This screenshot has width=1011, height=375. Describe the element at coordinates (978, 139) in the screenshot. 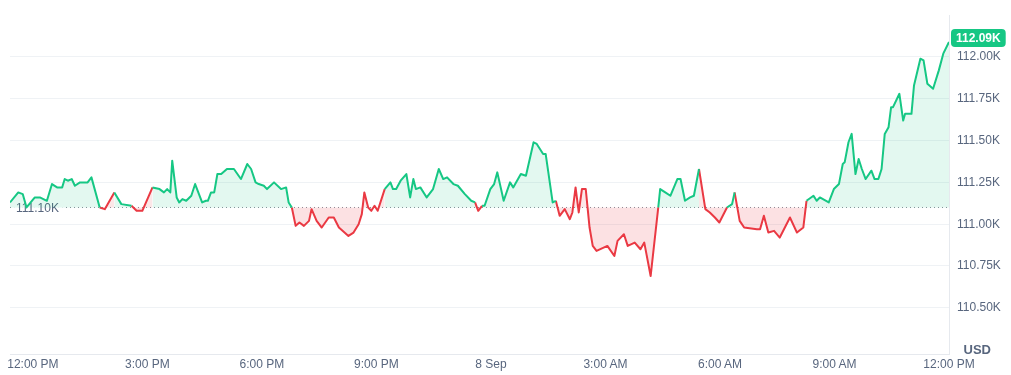

I see `y-tick-label: 111.50K` at that location.